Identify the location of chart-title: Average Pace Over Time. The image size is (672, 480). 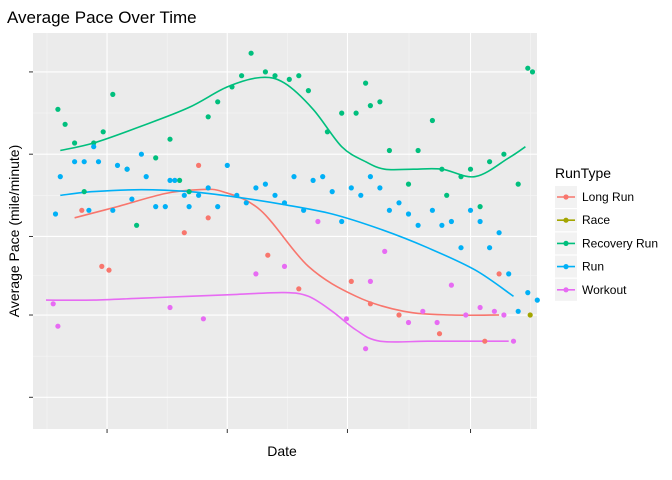
(102, 17).